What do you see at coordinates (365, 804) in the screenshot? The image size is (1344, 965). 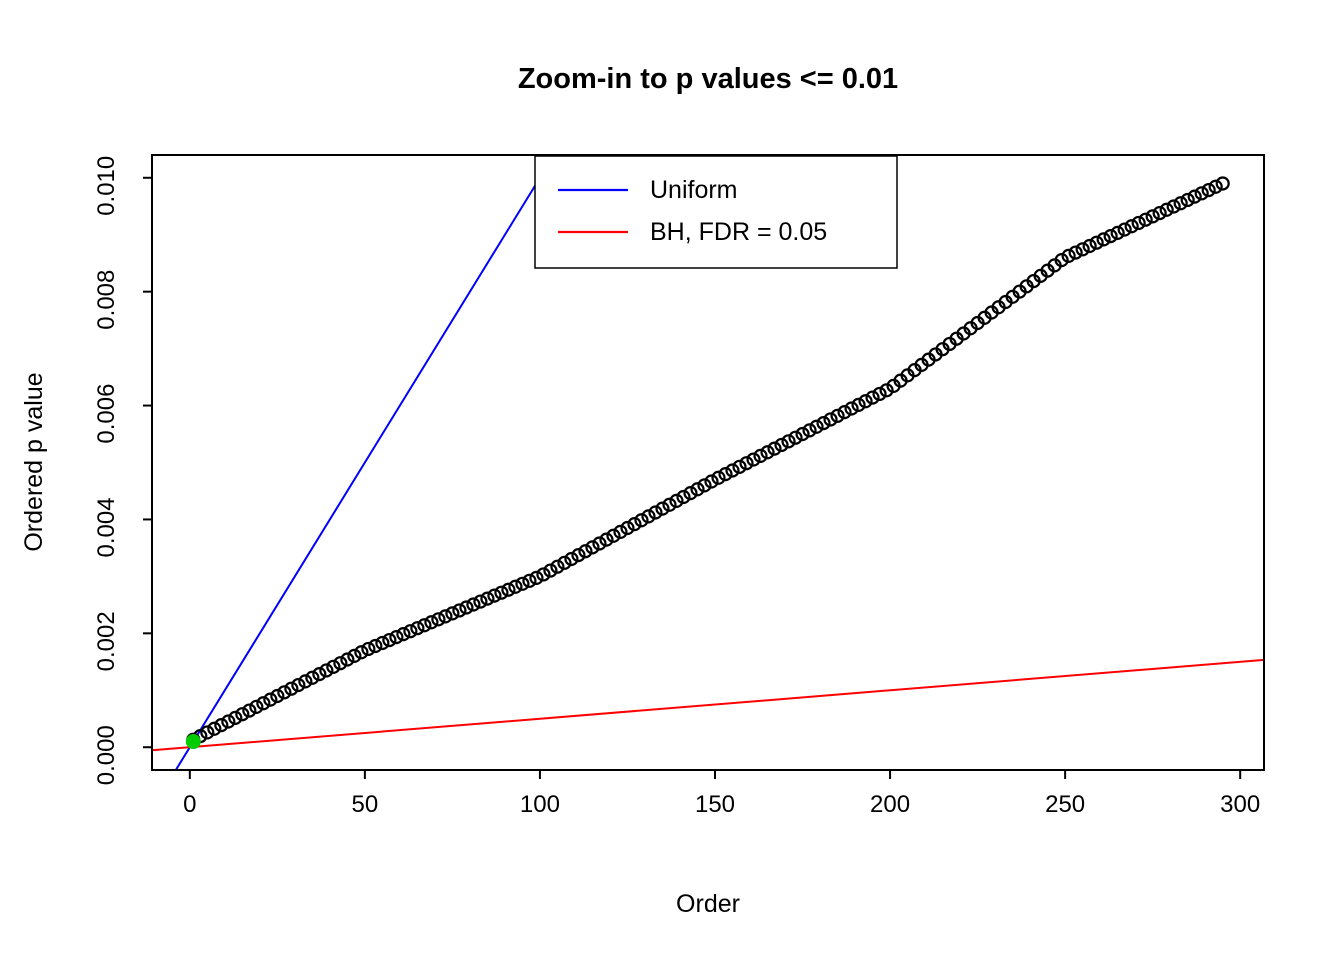 I see `x-tick-label: 50` at bounding box center [365, 804].